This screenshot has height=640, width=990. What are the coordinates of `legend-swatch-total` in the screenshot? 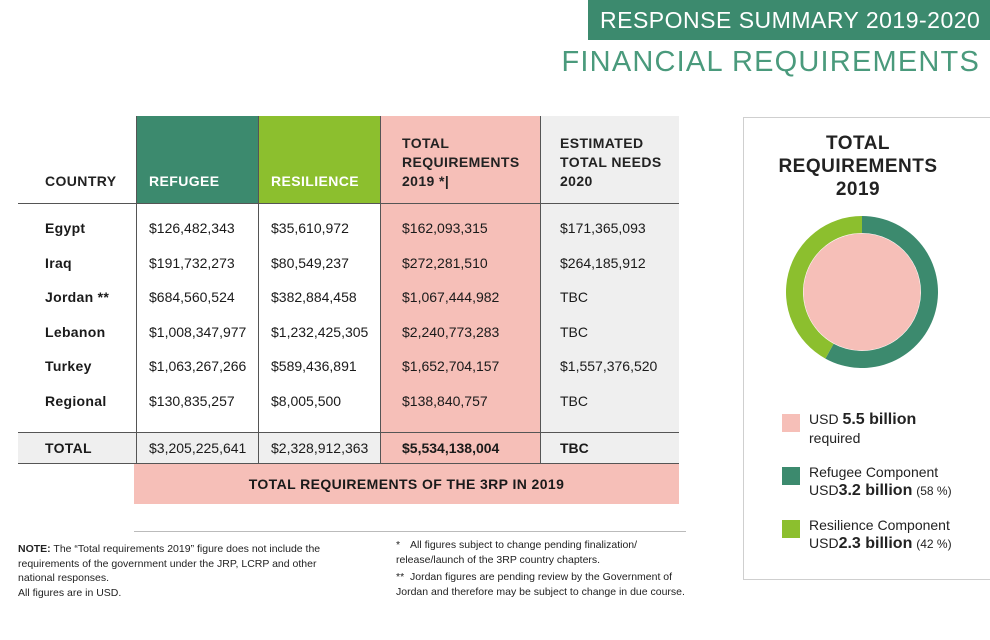 It's located at (791, 423).